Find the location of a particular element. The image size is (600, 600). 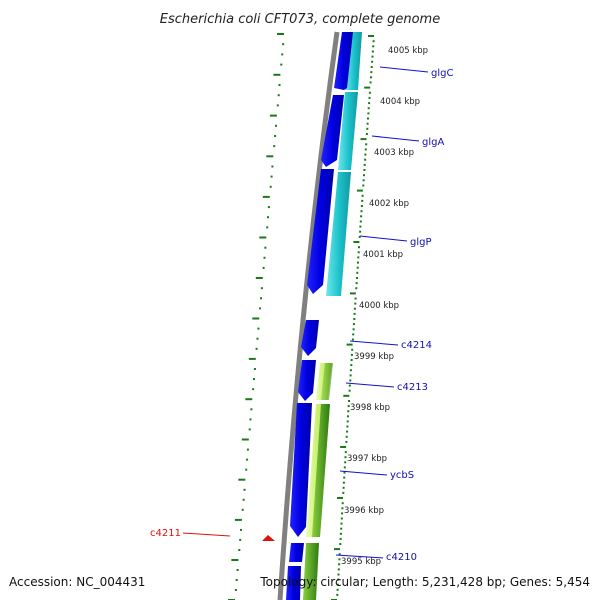

gene-arrow-c4214 is located at coordinates (310, 338).